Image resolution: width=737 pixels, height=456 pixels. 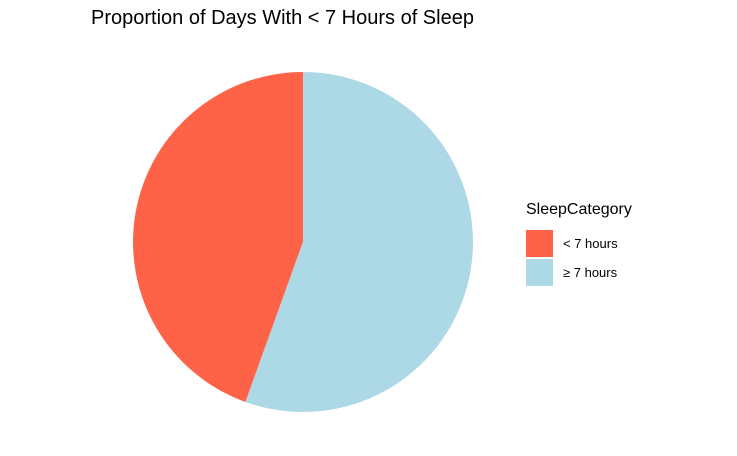 I want to click on legend-item-under-7-hours: < 7 hours, so click(x=579, y=243).